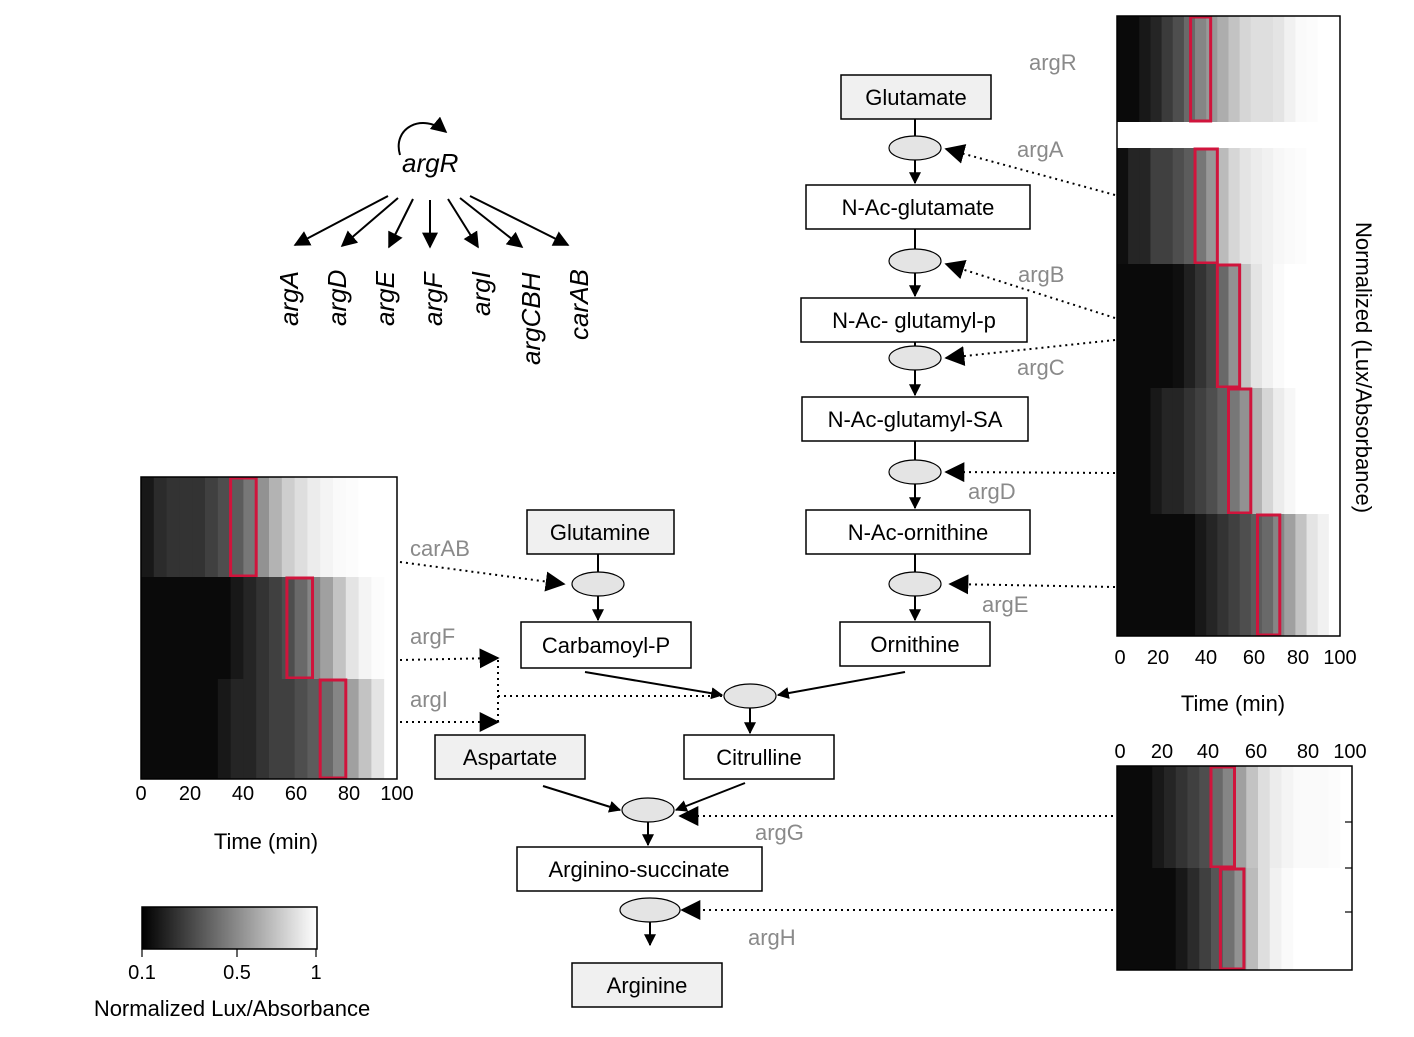  What do you see at coordinates (647, 985) in the screenshot?
I see `node-arginine: Arginine` at bounding box center [647, 985].